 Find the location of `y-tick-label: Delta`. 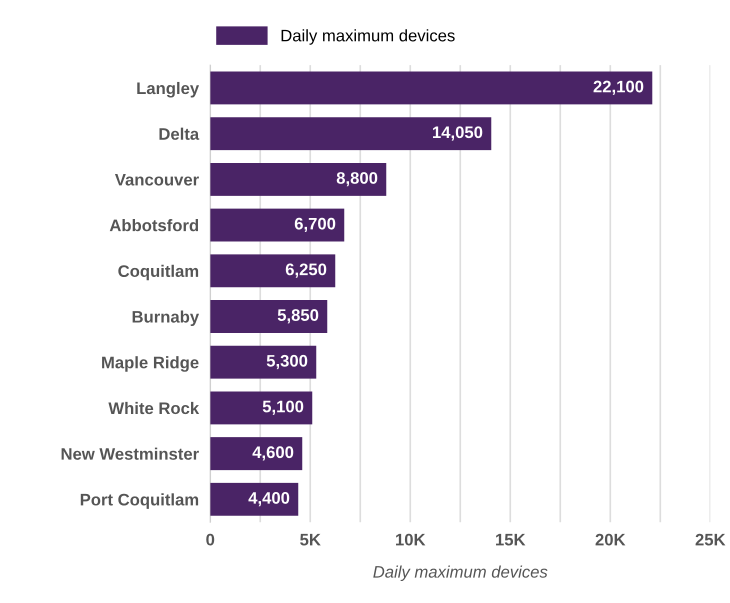

y-tick-label: Delta is located at coordinates (179, 134).